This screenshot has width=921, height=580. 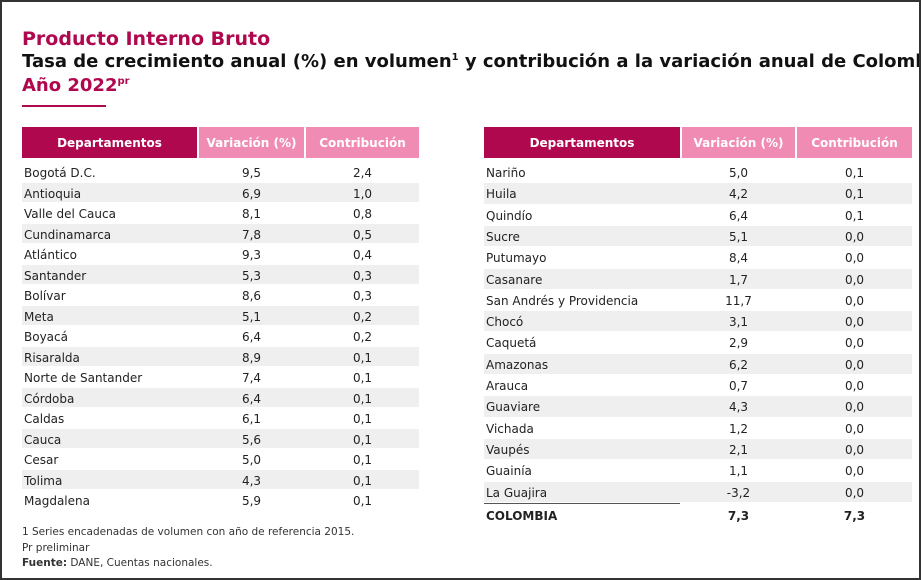 I want to click on value: 1,7, so click(x=738, y=279).